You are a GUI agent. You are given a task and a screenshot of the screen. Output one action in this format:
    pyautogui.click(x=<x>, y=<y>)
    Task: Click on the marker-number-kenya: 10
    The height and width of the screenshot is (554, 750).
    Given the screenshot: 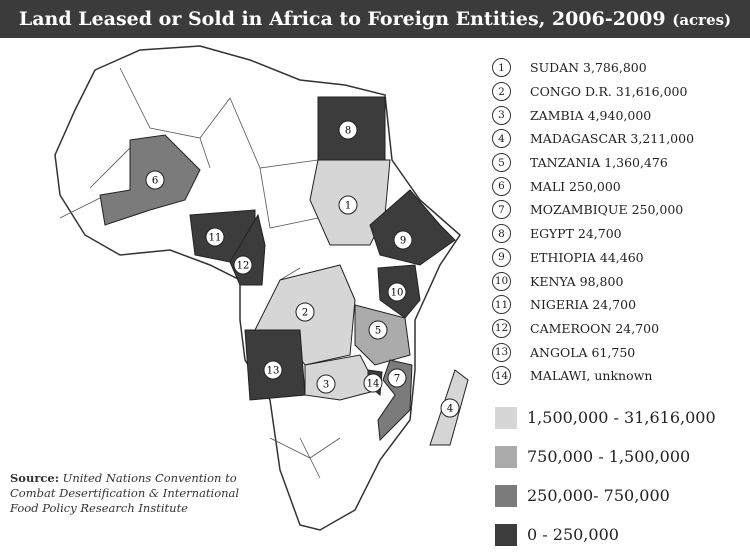 What is the action you would take?
    pyautogui.click(x=397, y=293)
    